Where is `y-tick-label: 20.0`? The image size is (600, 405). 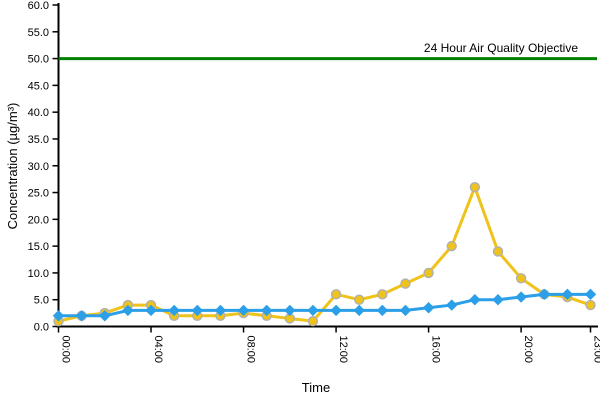 y-tick-label: 20.0 is located at coordinates (38, 220).